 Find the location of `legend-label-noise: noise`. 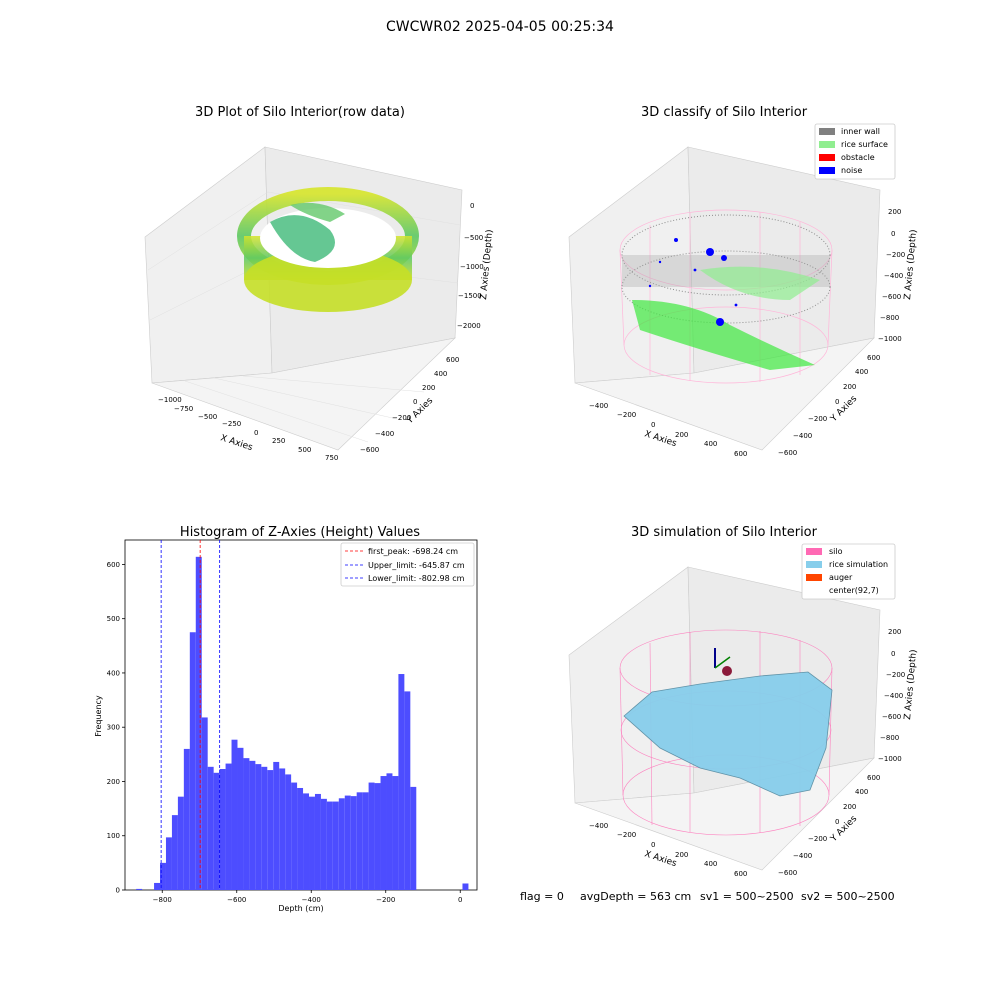

legend-label-noise: noise is located at coordinates (851, 170).